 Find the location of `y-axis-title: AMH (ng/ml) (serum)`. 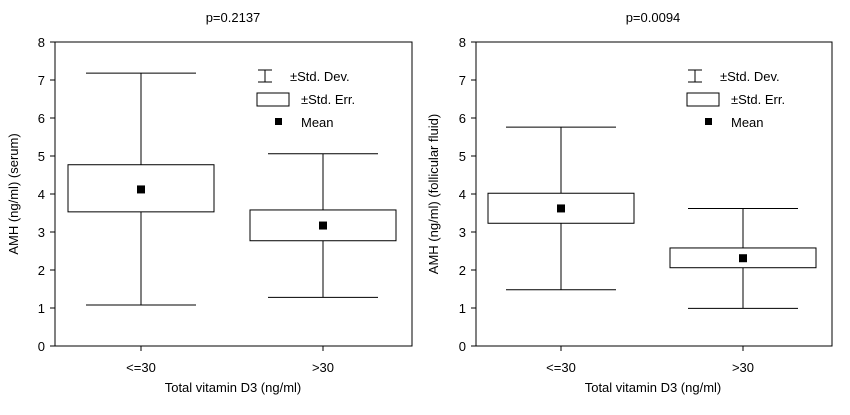

y-axis-title: AMH (ng/ml) (serum) is located at coordinates (13, 193).